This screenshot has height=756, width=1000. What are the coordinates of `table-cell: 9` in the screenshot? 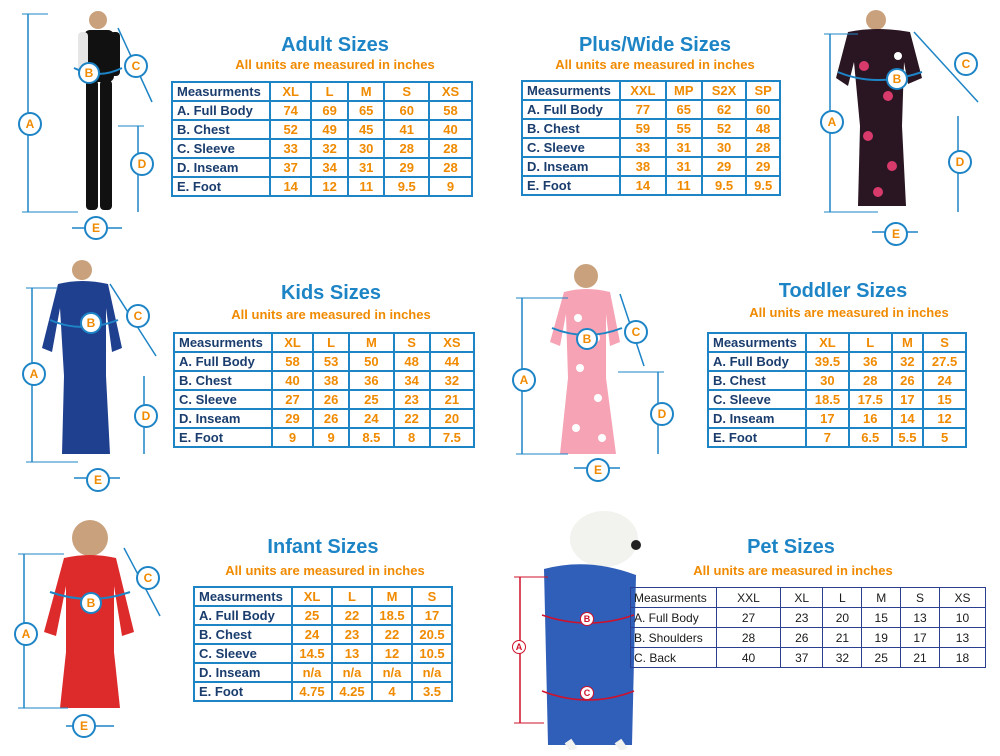 It's located at (292, 437).